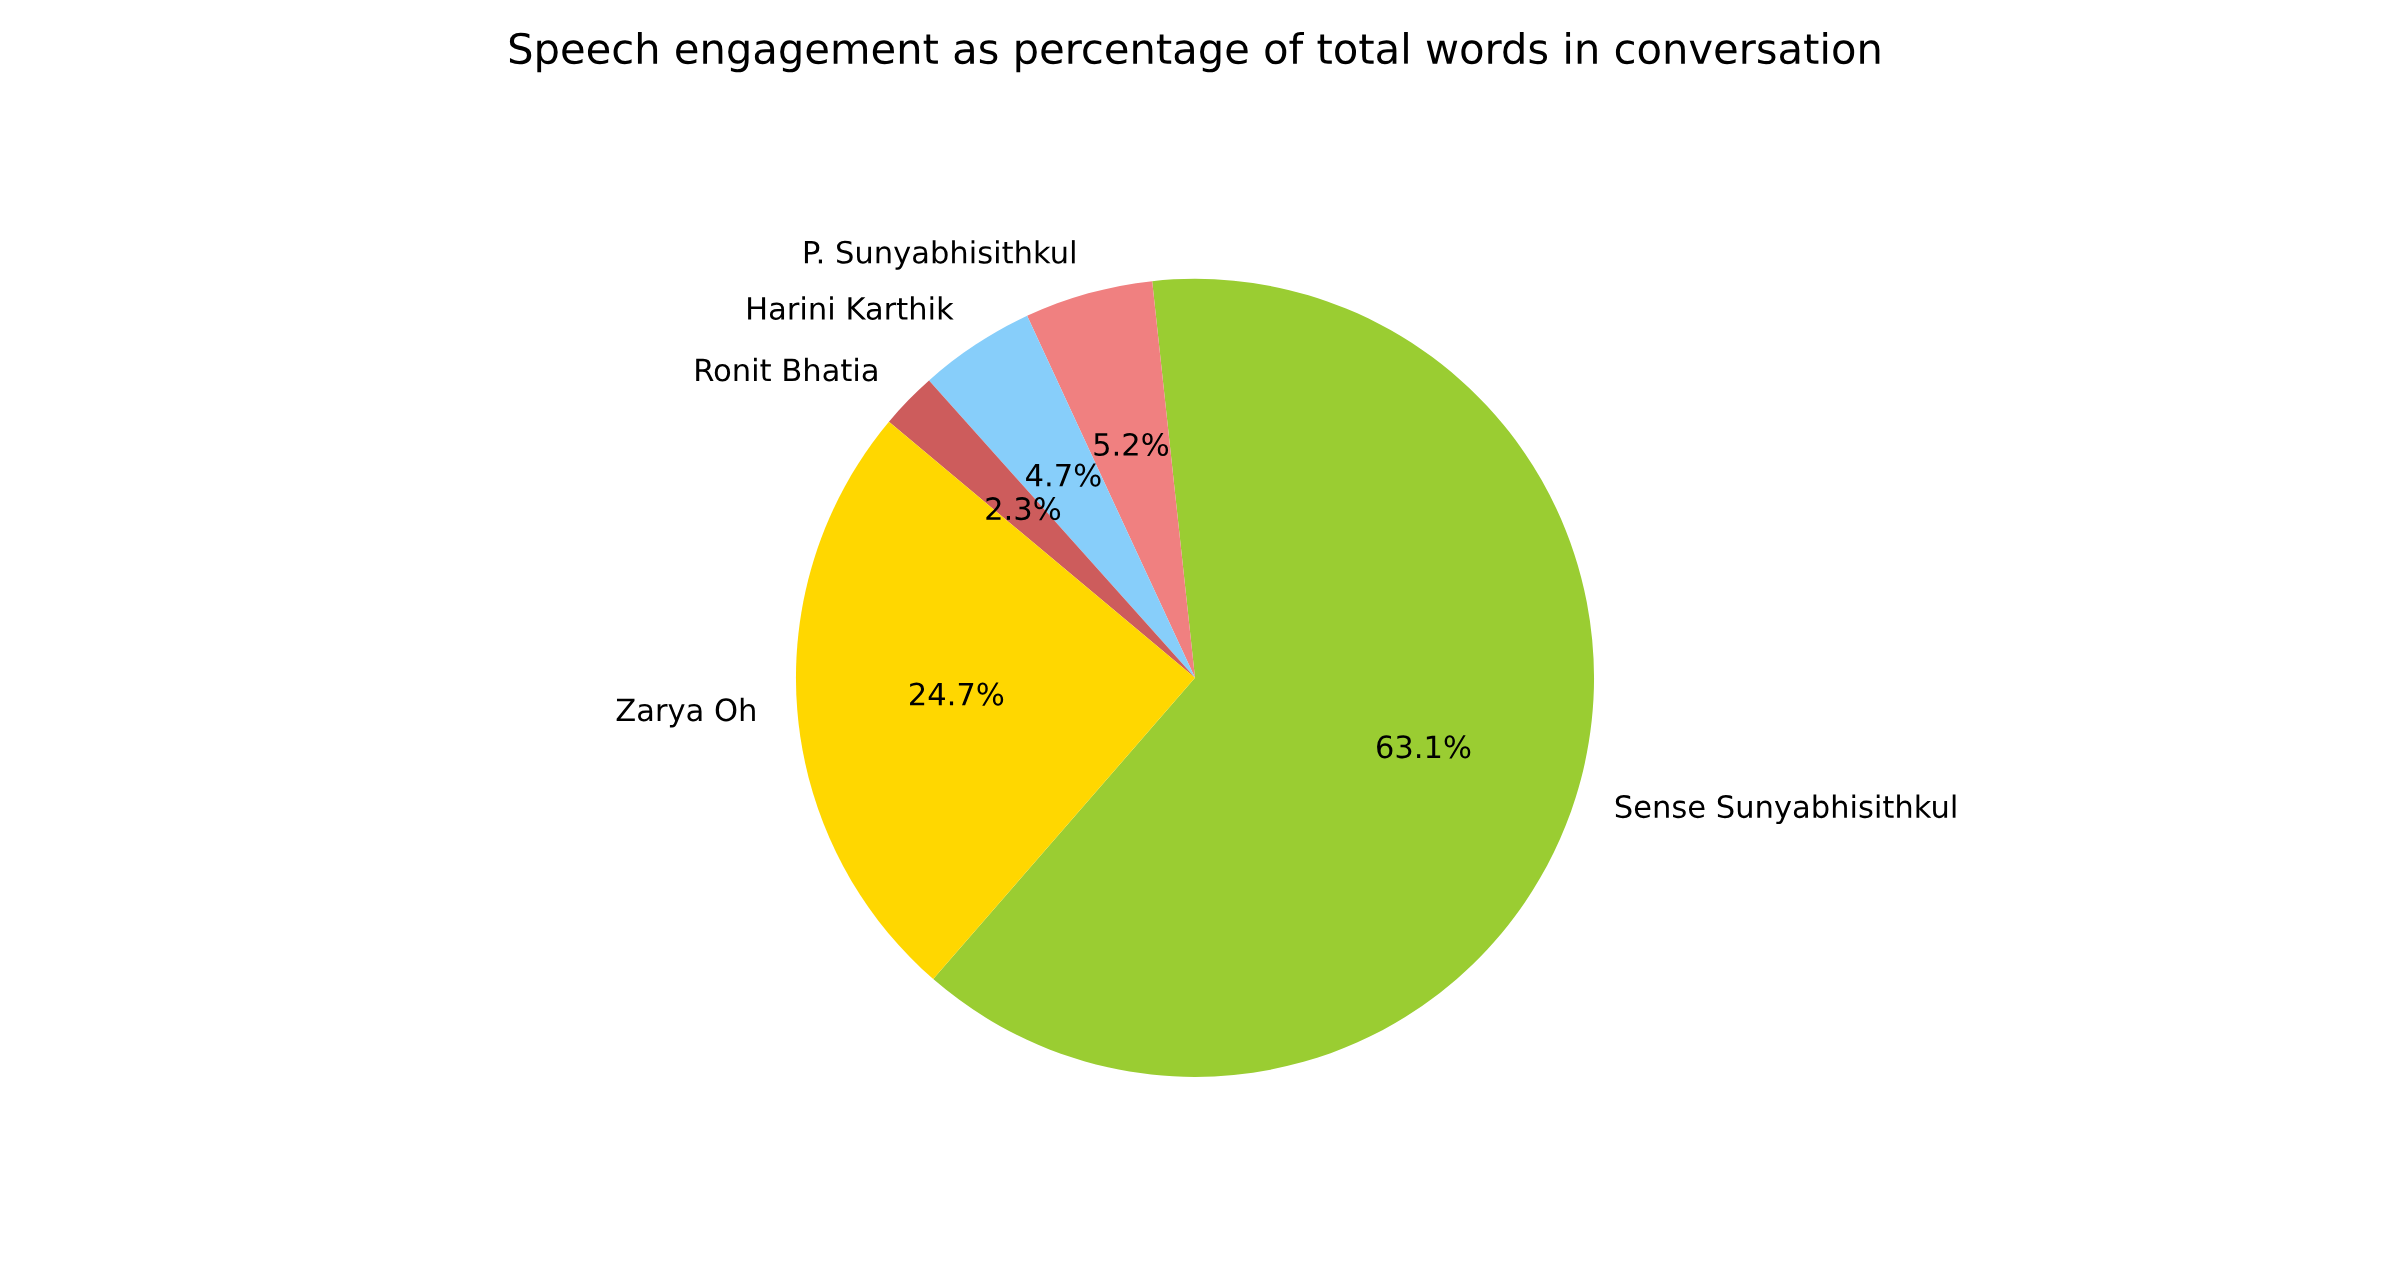 The image size is (2390, 1279). What do you see at coordinates (851, 308) in the screenshot?
I see `slice-label: Harini Karthik` at bounding box center [851, 308].